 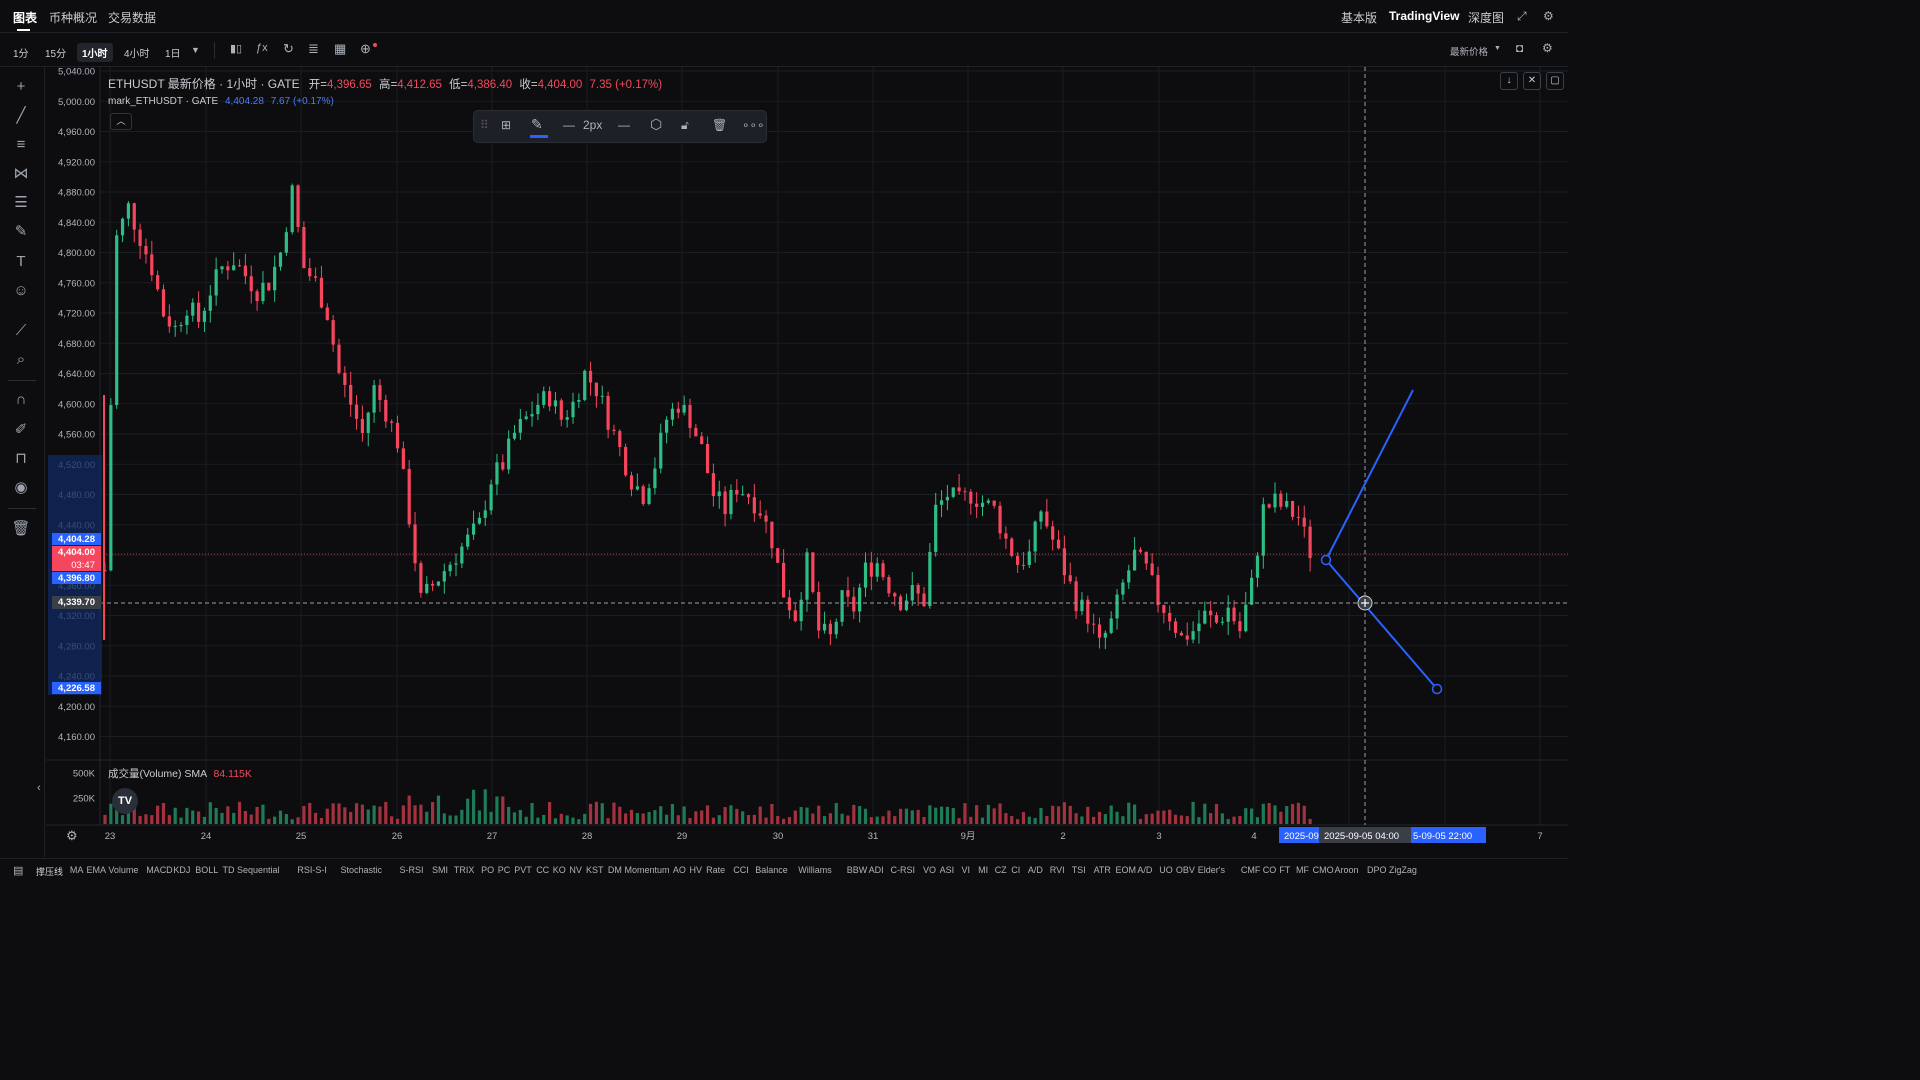 What do you see at coordinates (21, 528) in the screenshot?
I see `trash-icon: 🗑` at bounding box center [21, 528].